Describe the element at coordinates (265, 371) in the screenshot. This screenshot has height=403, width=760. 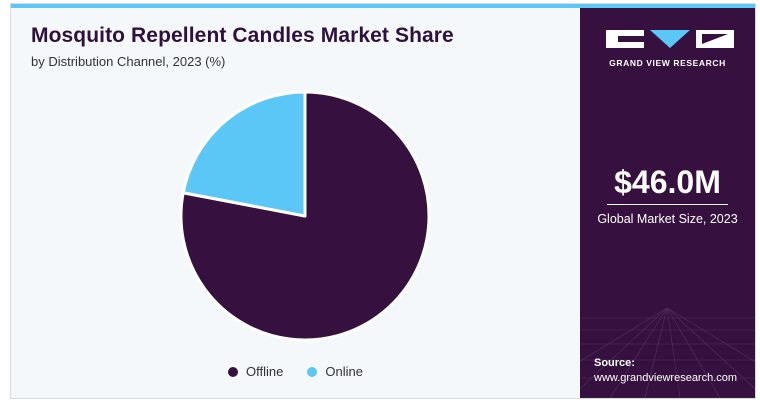
I see `legend-label-offline: Offline` at that location.